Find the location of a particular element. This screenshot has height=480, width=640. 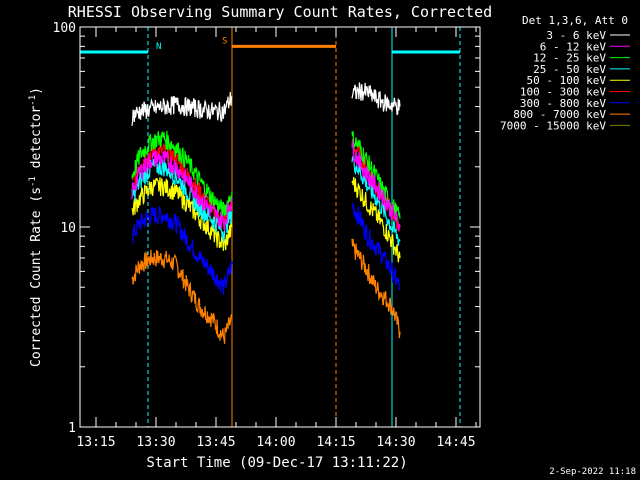

x-tick-label: 13:15 is located at coordinates (95, 442).